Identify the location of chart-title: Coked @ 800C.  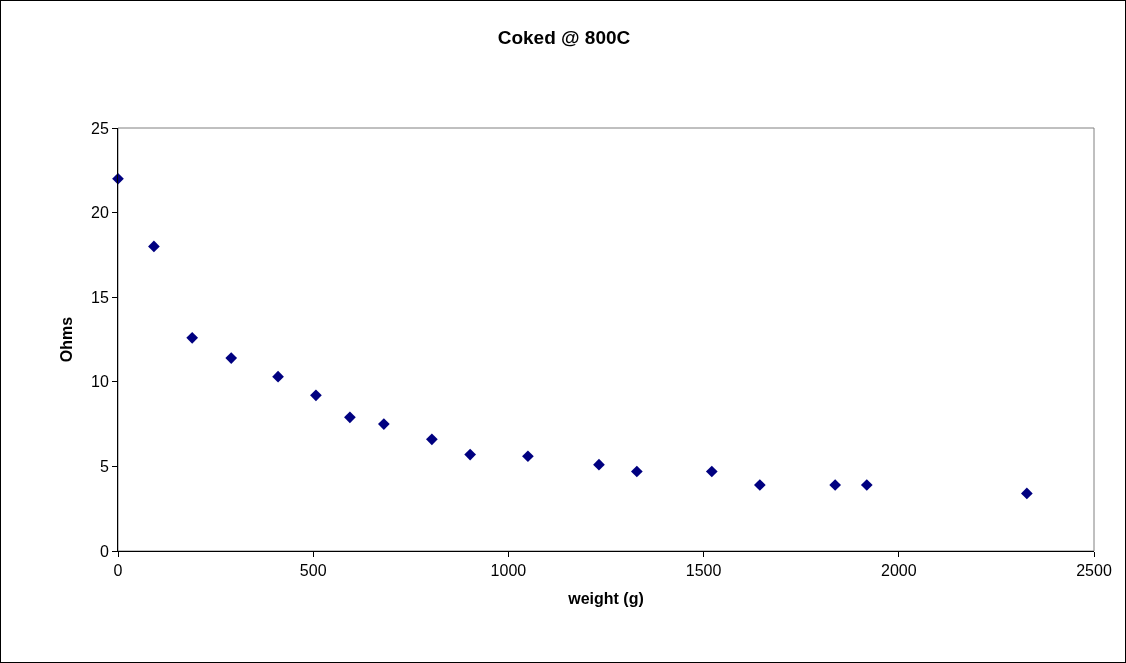
(564, 38).